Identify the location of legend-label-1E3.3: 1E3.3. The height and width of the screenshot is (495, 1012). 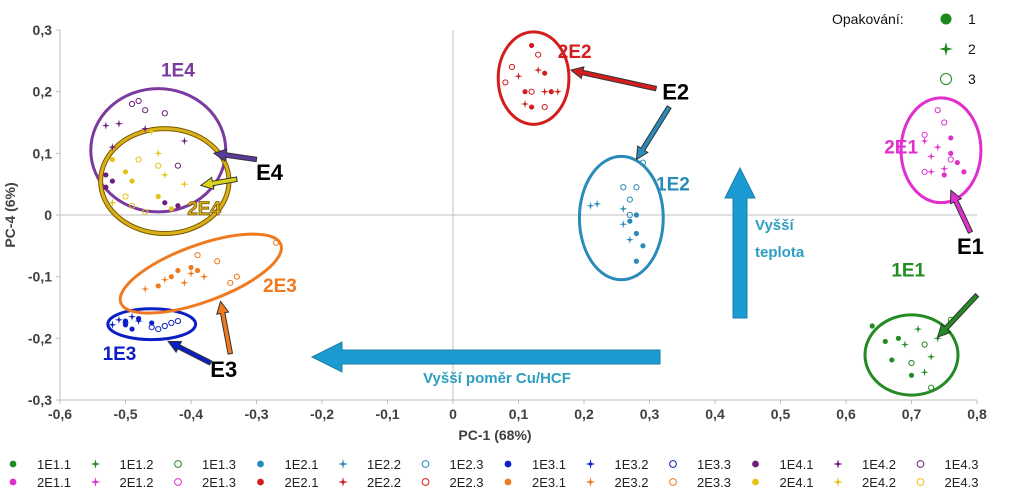
(714, 464).